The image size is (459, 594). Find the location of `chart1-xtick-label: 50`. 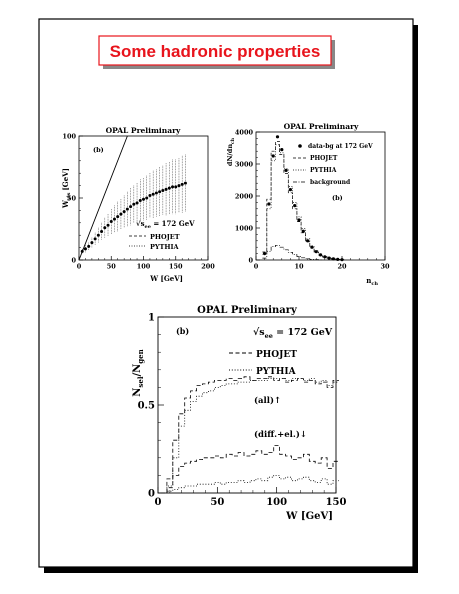

chart1-xtick-label: 50 is located at coordinates (112, 267).